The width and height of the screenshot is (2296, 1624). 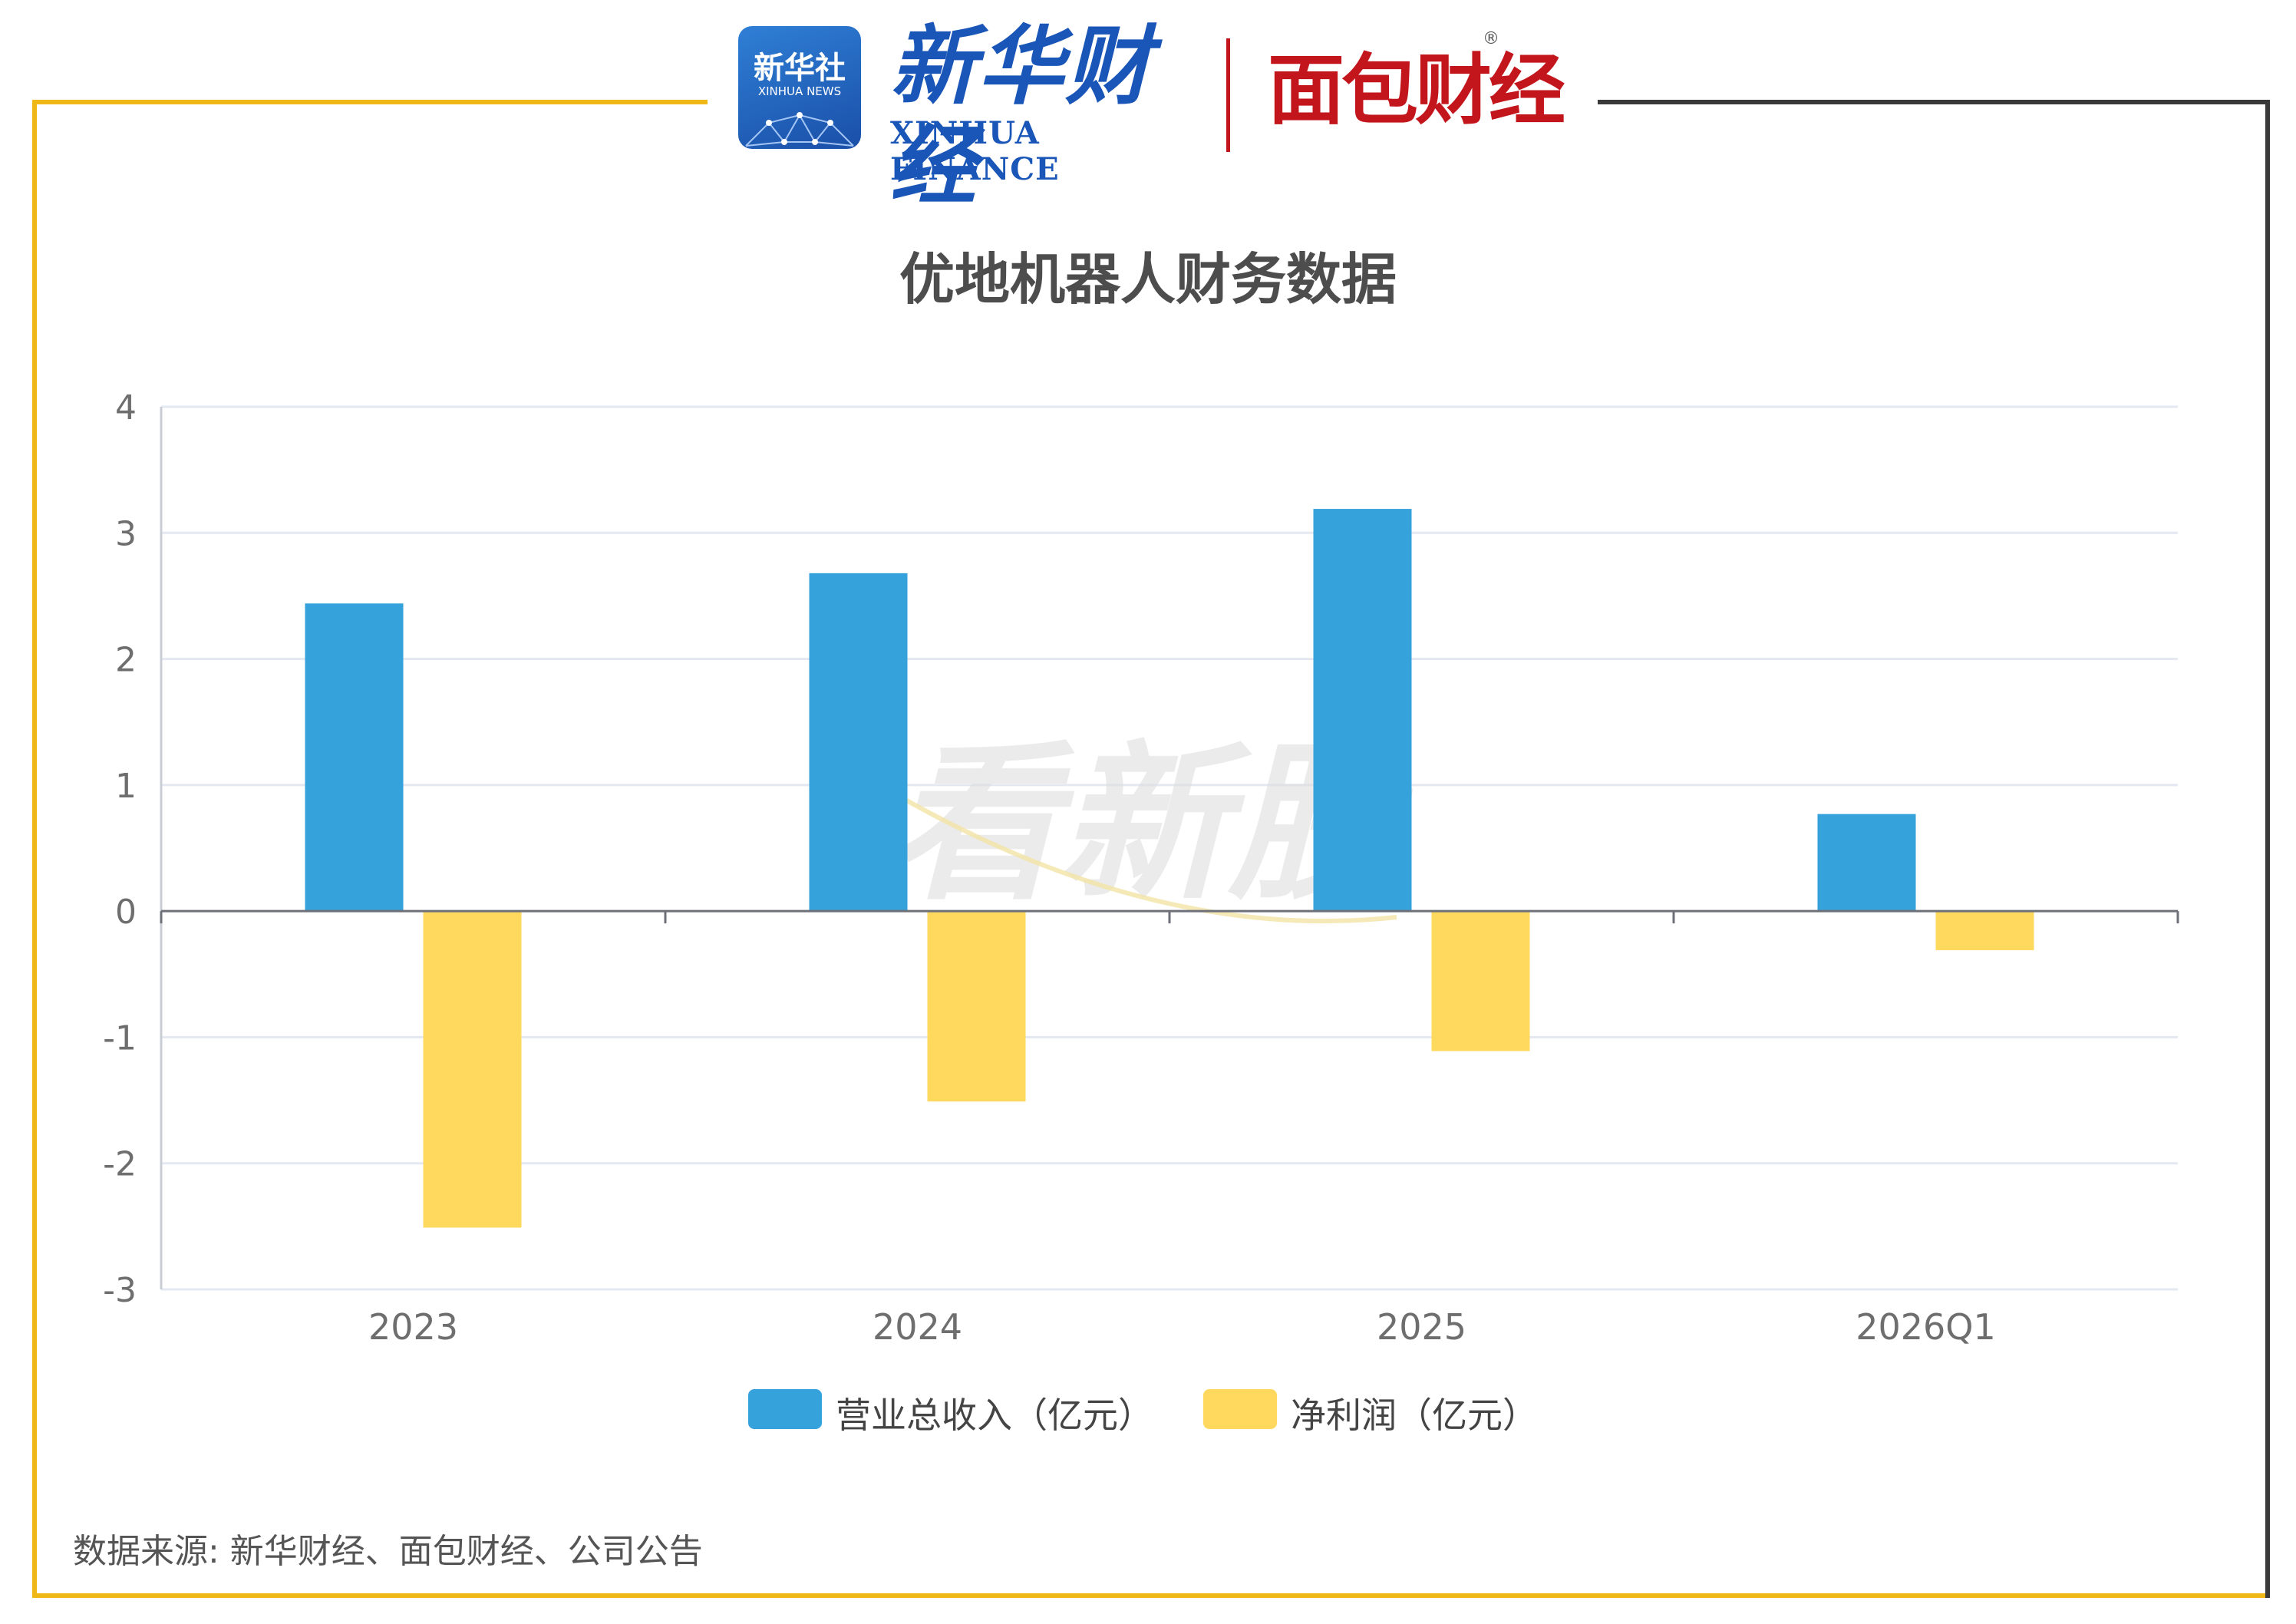 What do you see at coordinates (126, 533) in the screenshot?
I see `y-tick-label: 3` at bounding box center [126, 533].